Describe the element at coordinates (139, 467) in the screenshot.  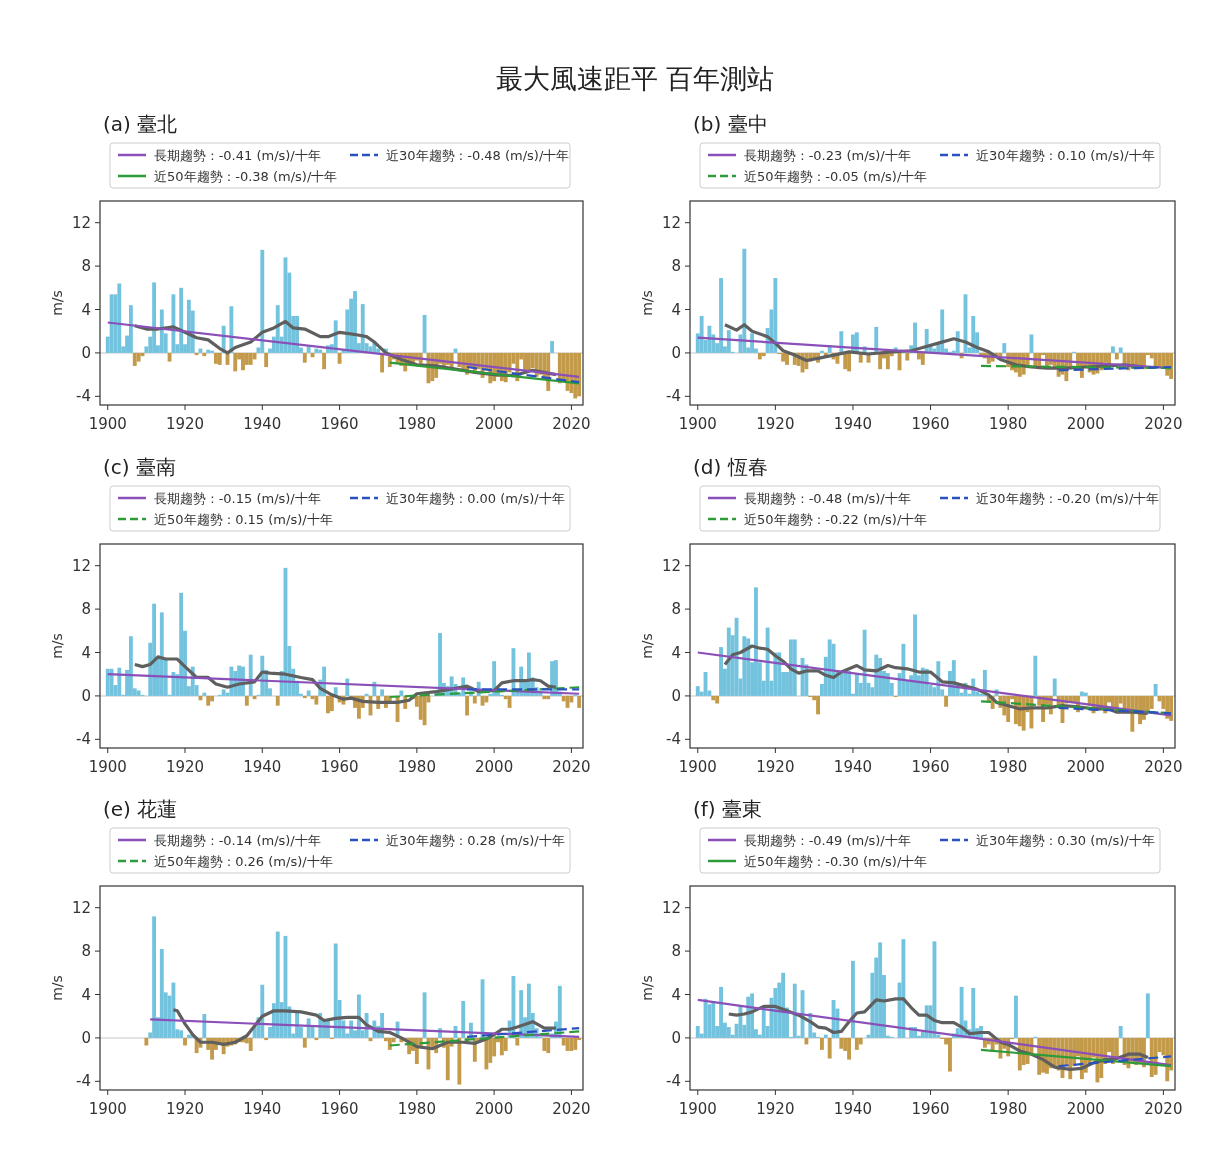
I see `chart-title: (c) 臺南` at that location.